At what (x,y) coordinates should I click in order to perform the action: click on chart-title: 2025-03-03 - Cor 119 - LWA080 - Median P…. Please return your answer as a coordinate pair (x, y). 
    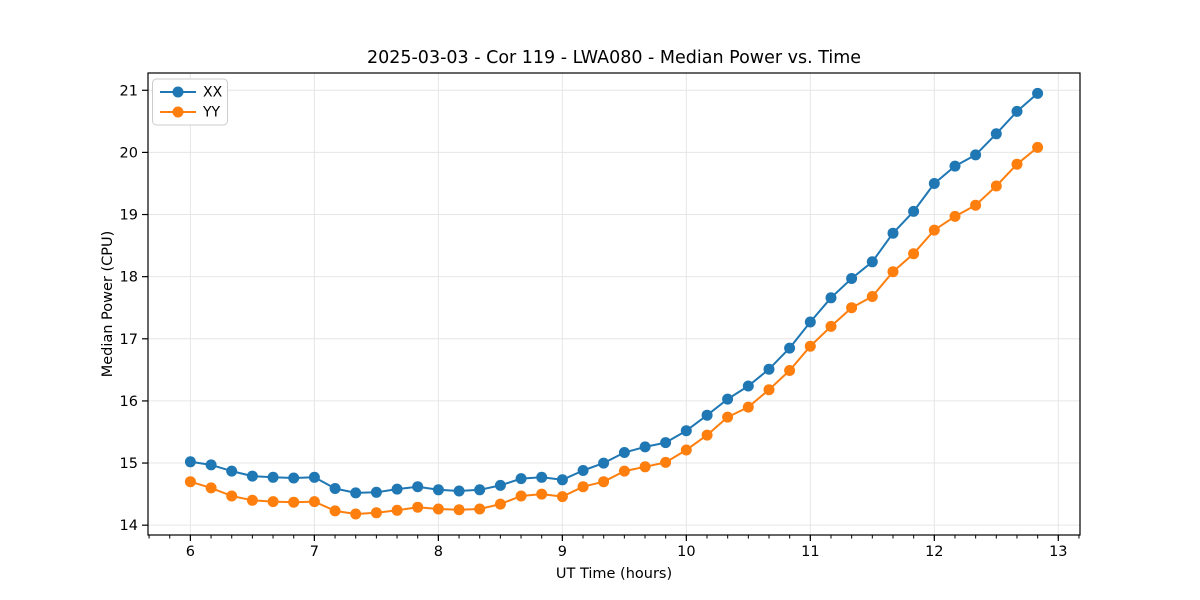
    Looking at the image, I should click on (614, 58).